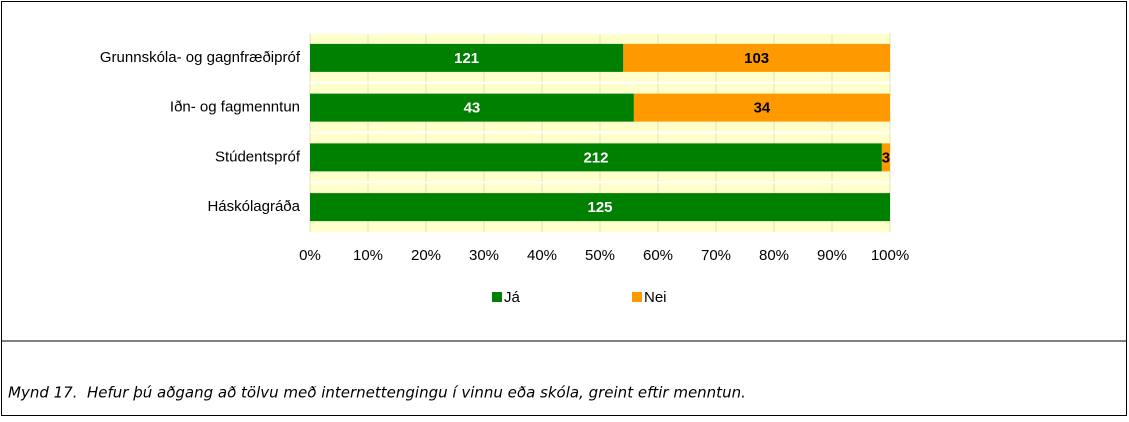 This screenshot has width=1129, height=422. What do you see at coordinates (258, 156) in the screenshot?
I see `y-tick-label: Stúdentspróf` at bounding box center [258, 156].